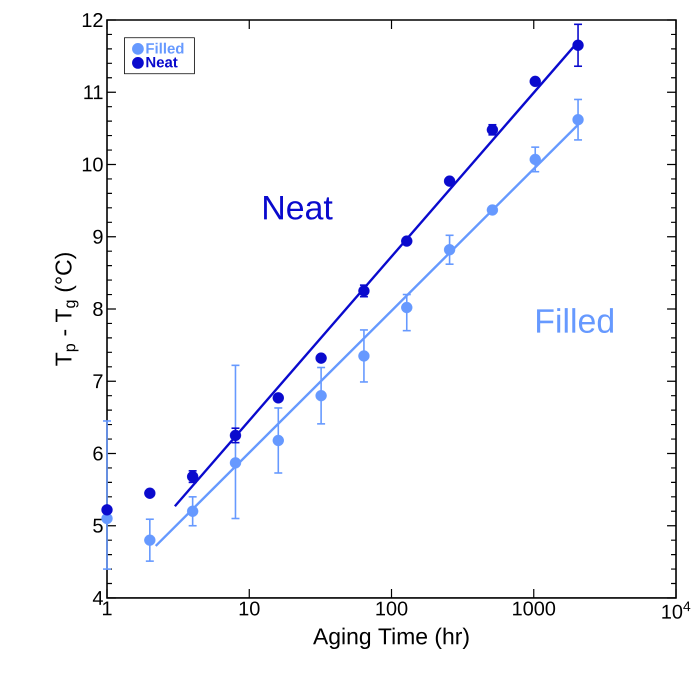  I want to click on x-tick-label: 1, so click(107, 609).